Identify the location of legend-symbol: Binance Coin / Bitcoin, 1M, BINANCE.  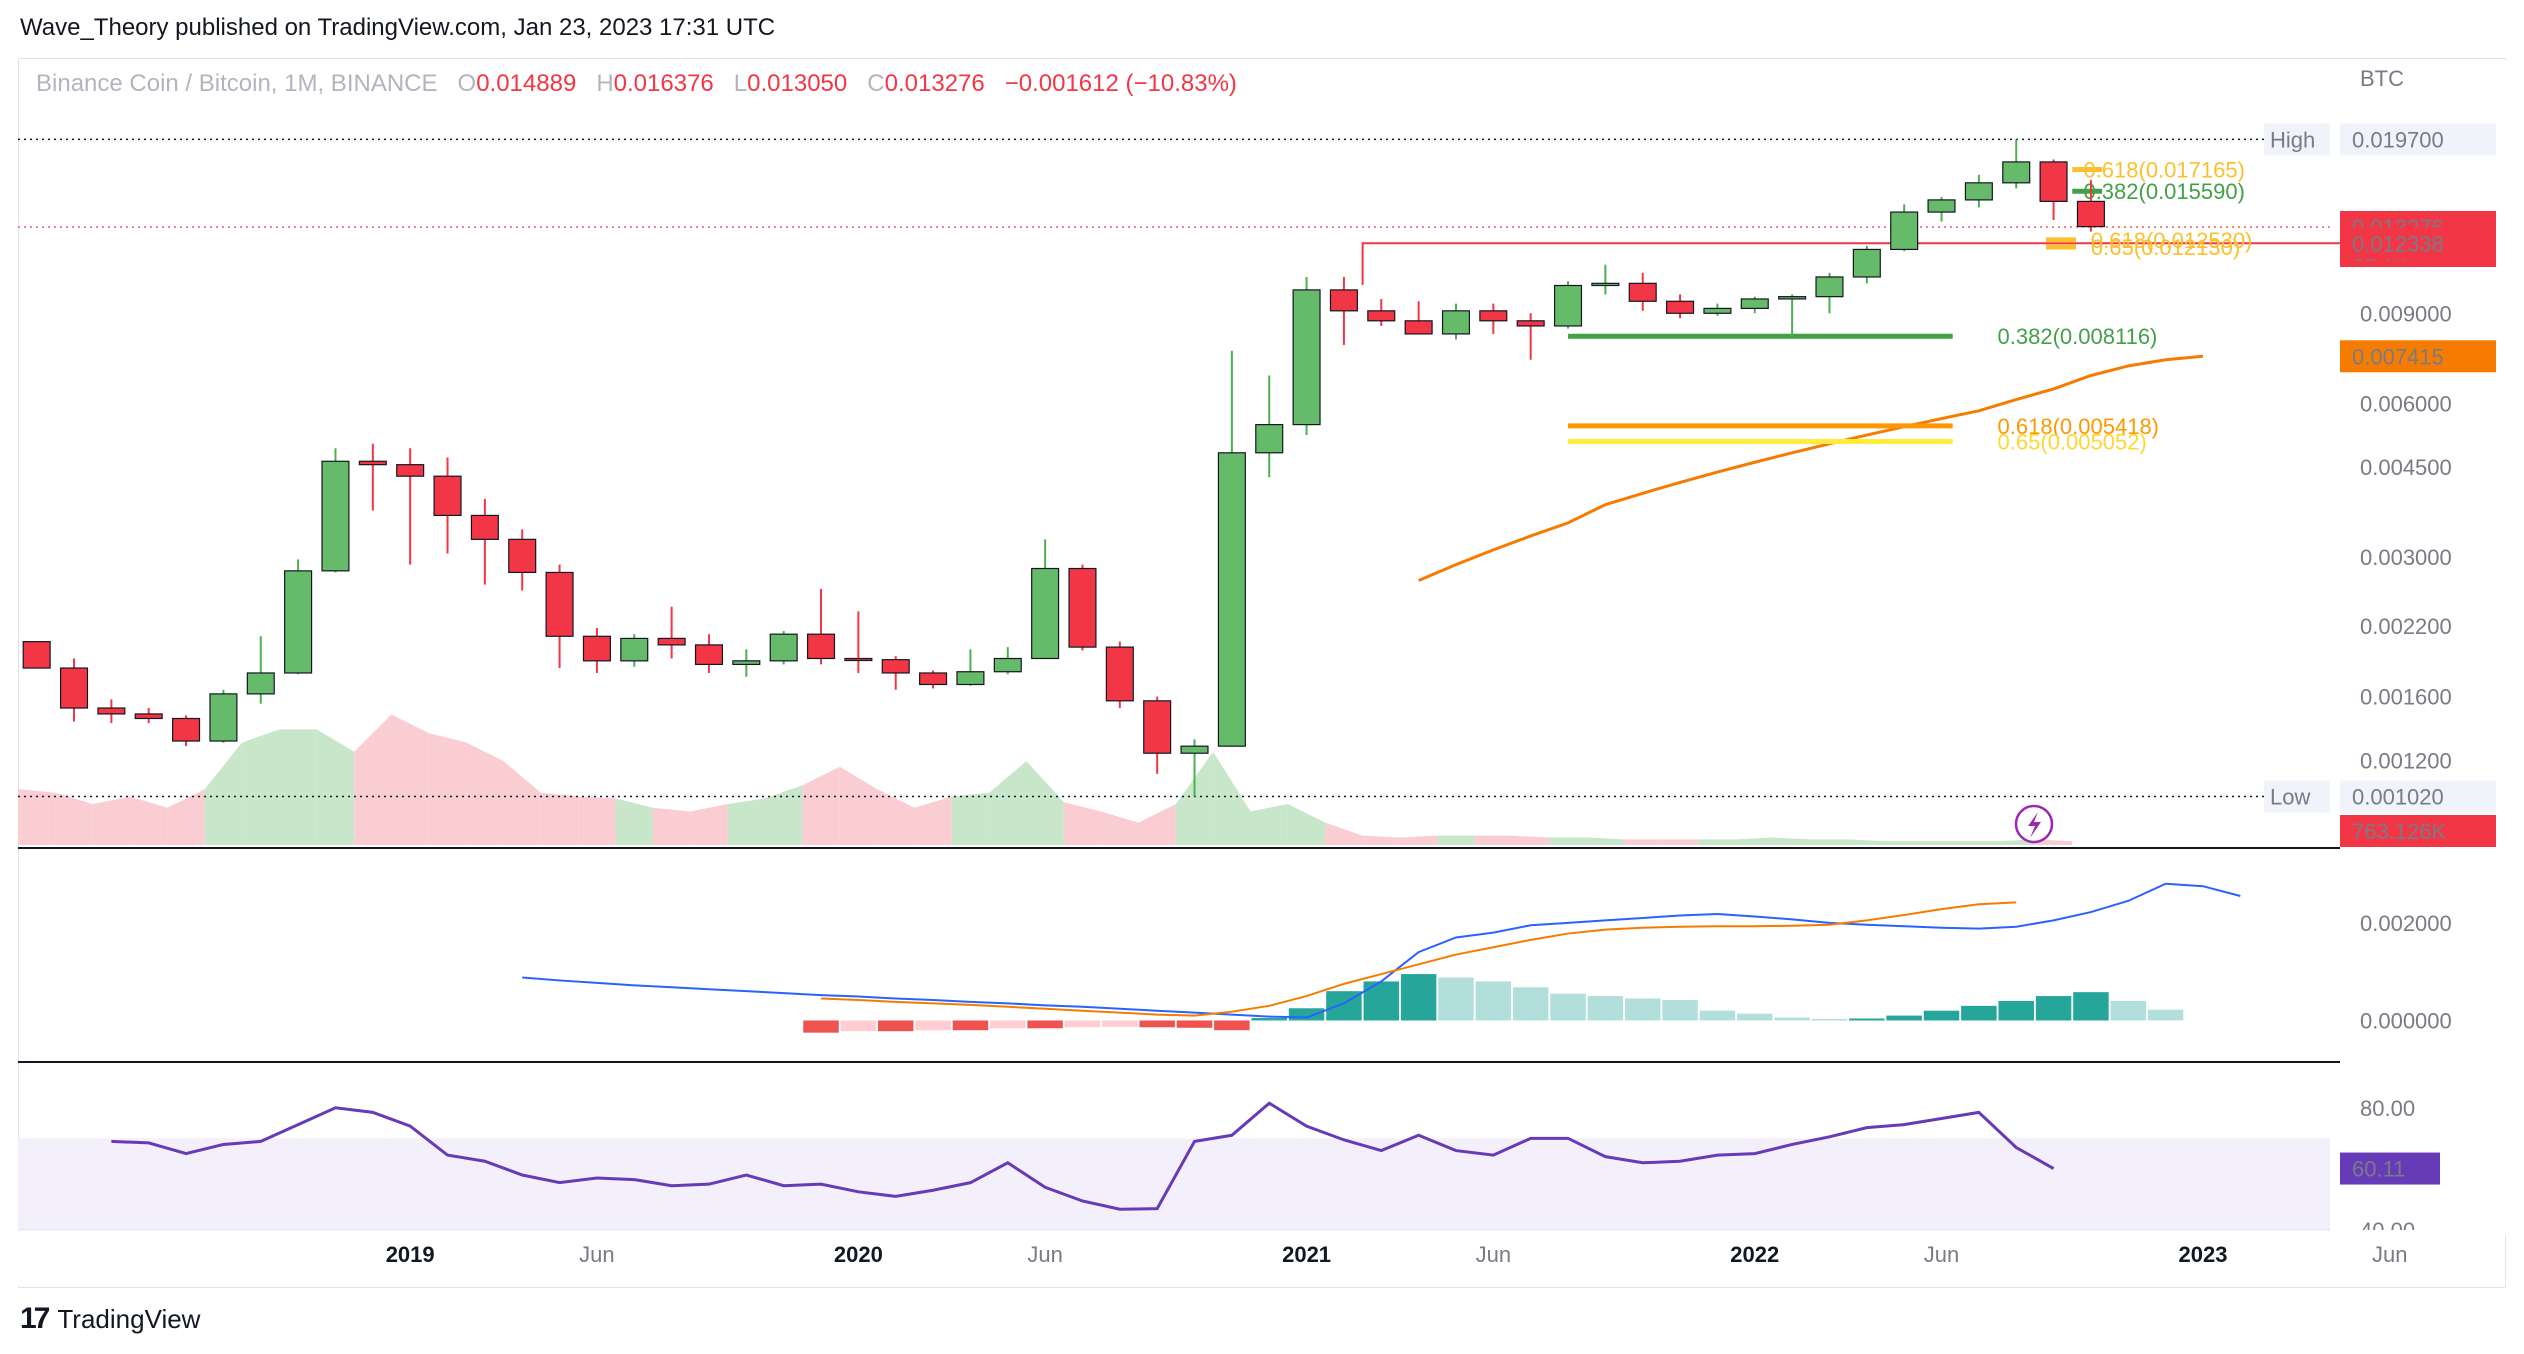
(237, 83).